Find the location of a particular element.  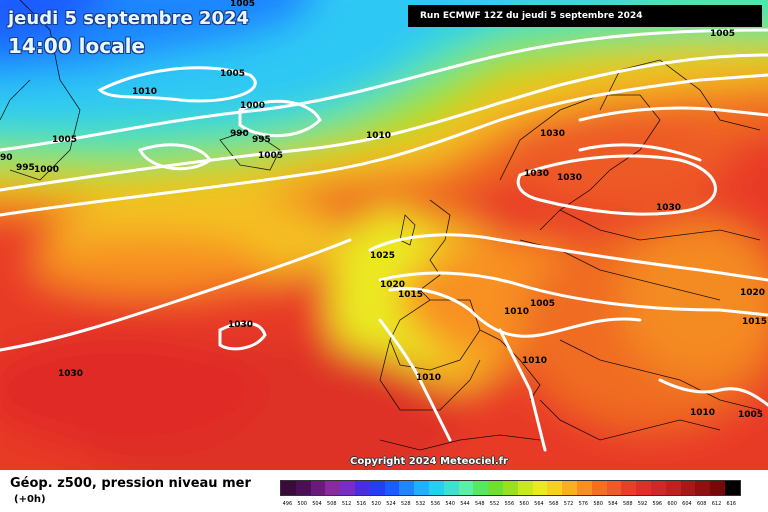

legend-tick-label: 544 is located at coordinates (465, 504).